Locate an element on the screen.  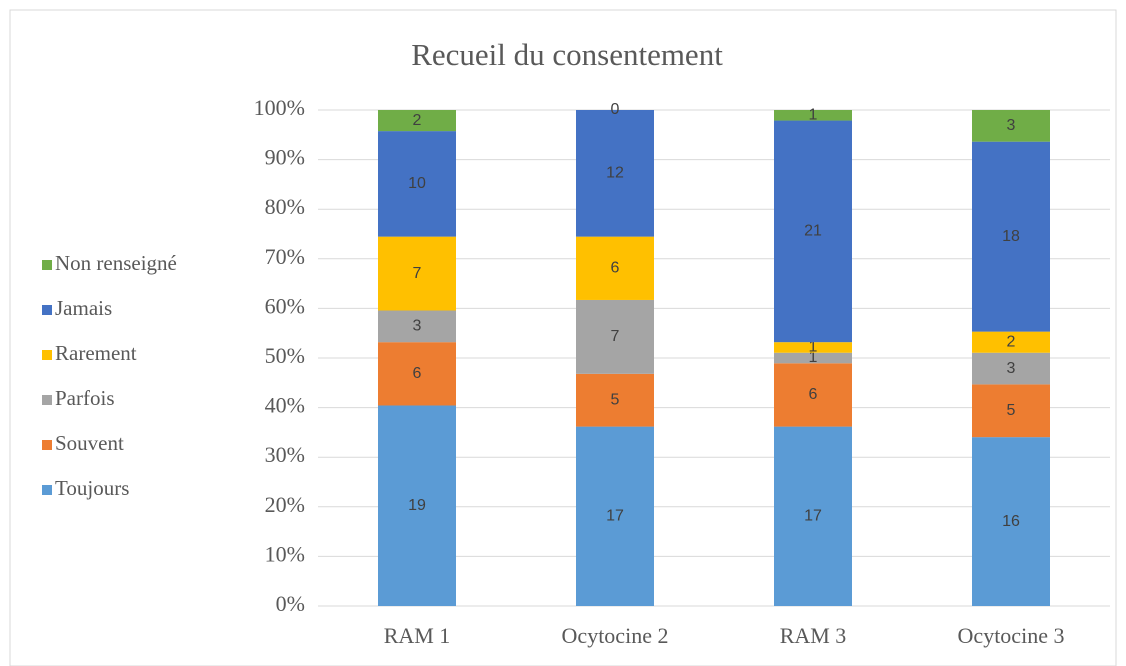
data-label: 19 is located at coordinates (417, 505).